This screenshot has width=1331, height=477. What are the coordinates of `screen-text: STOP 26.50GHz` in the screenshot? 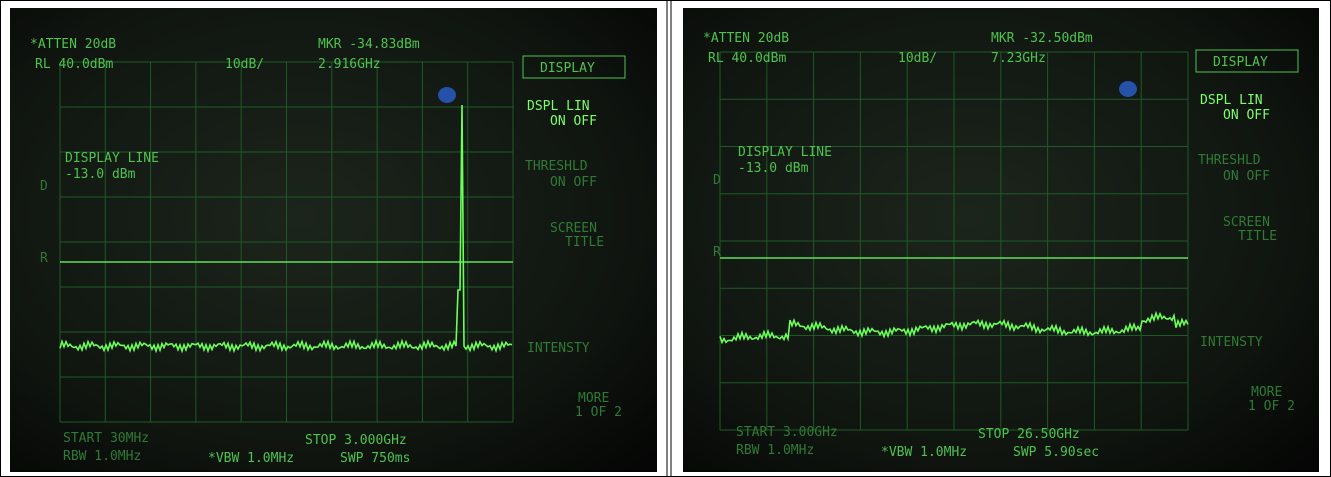 It's located at (1029, 434).